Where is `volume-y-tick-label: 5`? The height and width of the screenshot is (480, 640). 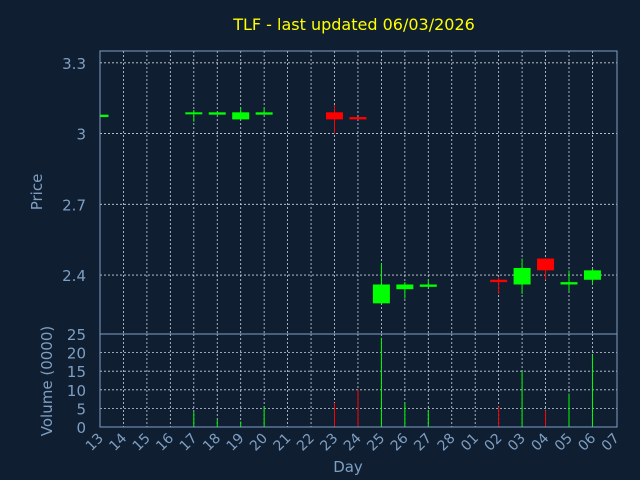
volume-y-tick-label: 5 is located at coordinates (81, 409).